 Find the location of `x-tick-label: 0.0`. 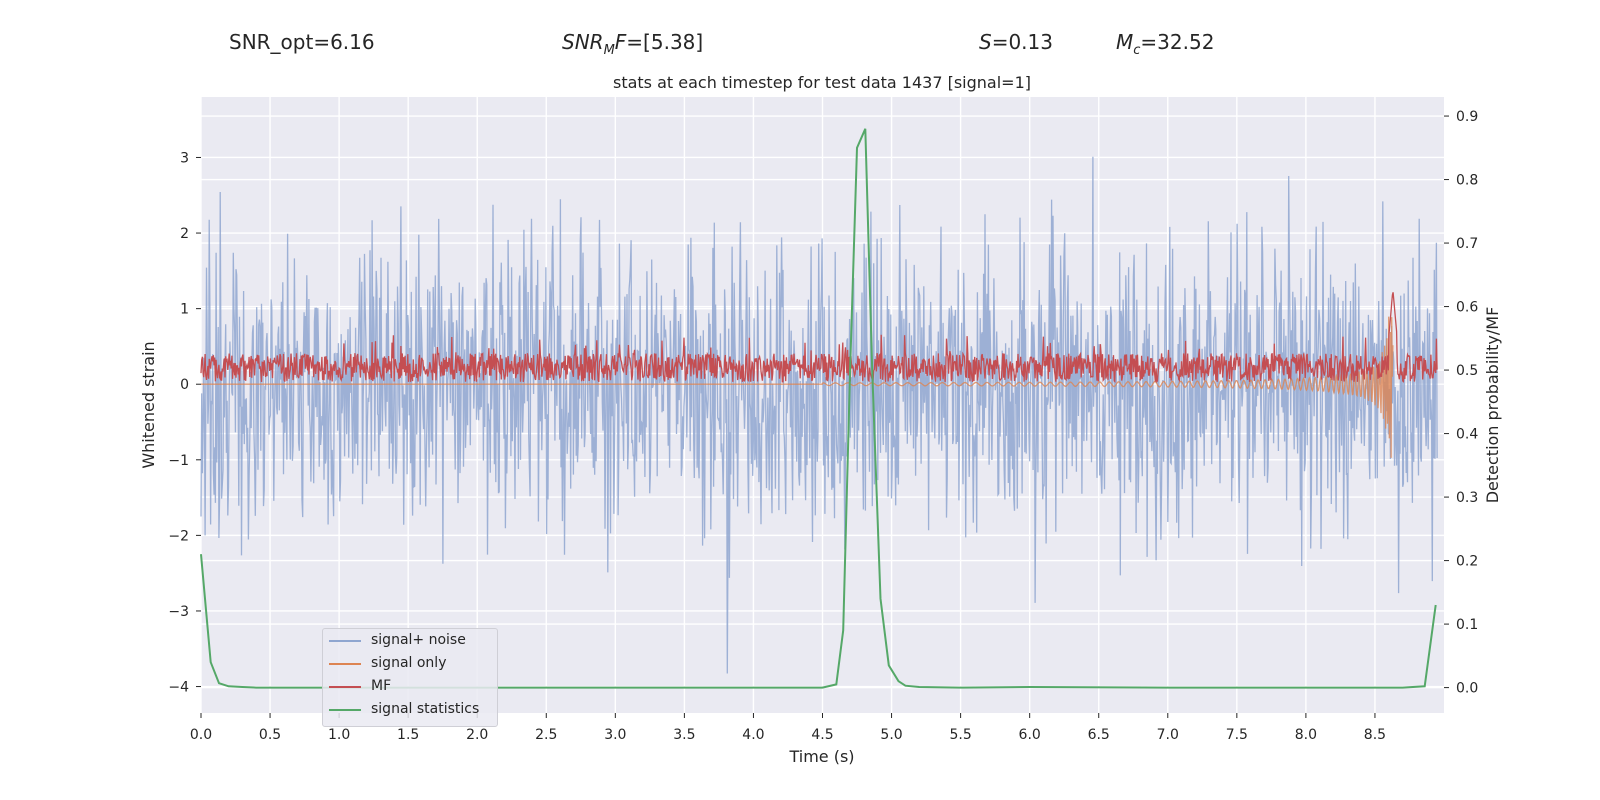

x-tick-label: 0.0 is located at coordinates (201, 735).